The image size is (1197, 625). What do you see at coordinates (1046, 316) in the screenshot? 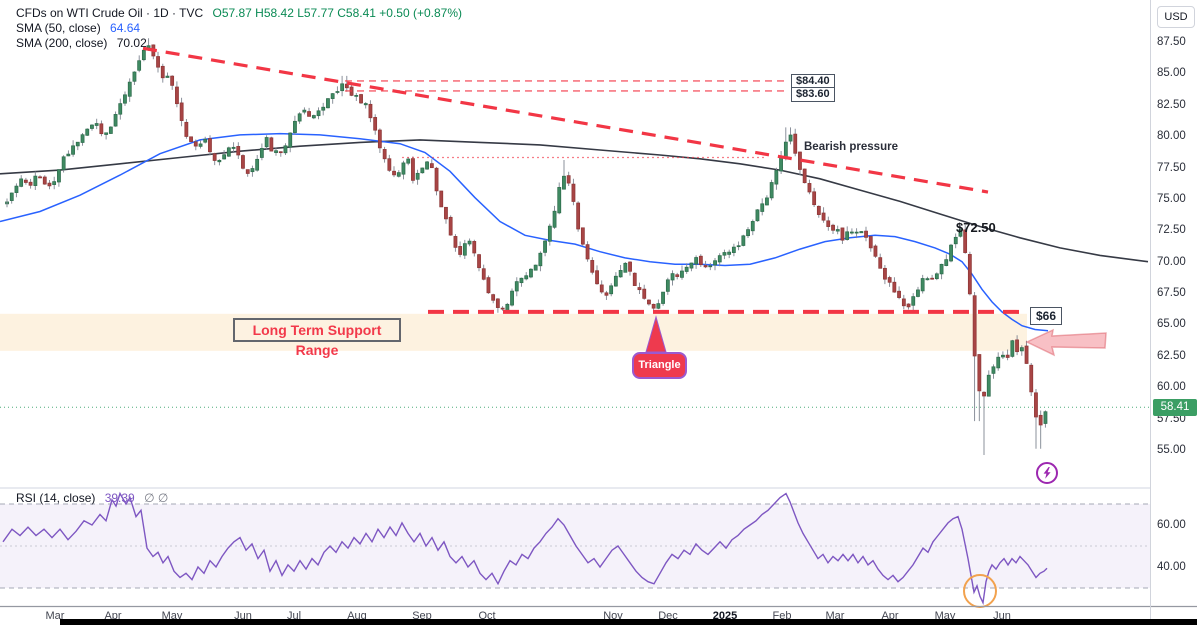
I see `level-label-66: $66` at bounding box center [1046, 316].